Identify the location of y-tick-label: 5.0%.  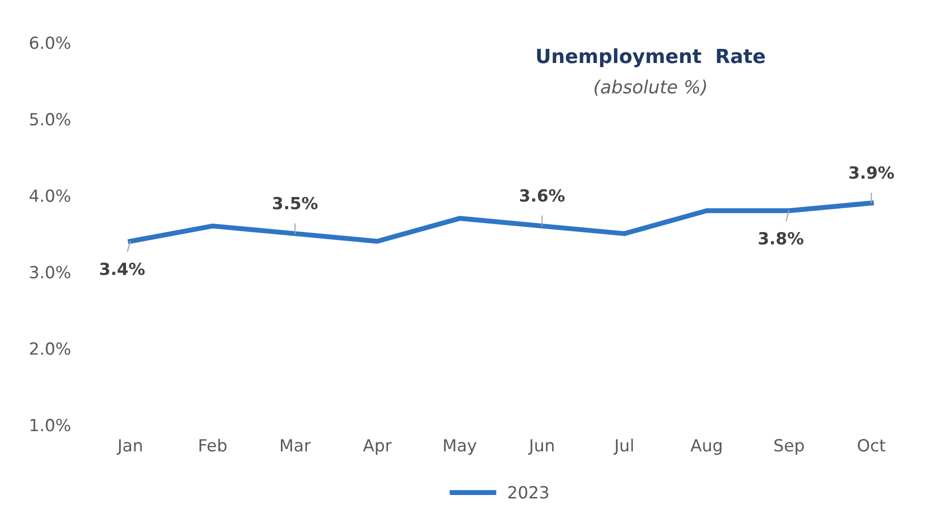
(50, 119).